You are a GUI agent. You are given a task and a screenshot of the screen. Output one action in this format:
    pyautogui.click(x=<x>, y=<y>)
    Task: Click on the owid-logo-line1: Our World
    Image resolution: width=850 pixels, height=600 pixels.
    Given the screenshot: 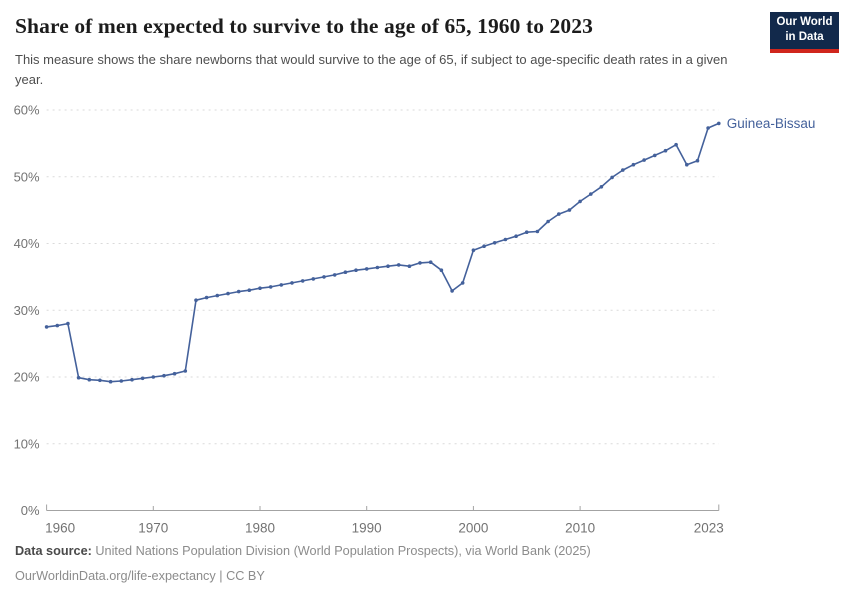 What is the action you would take?
    pyautogui.click(x=804, y=22)
    